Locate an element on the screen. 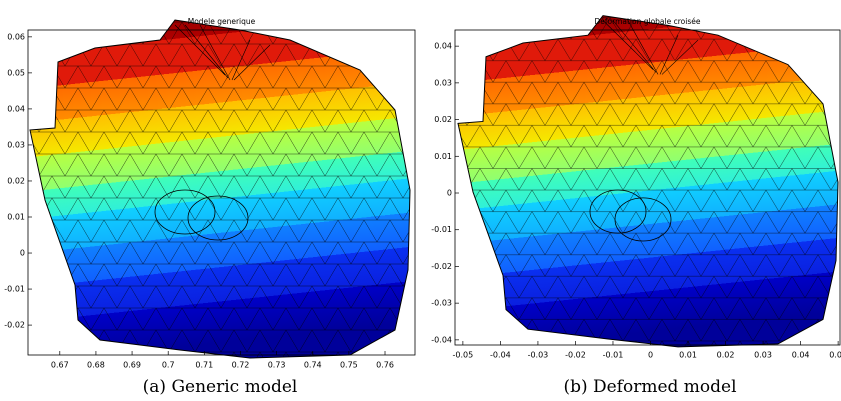  x-tick-label: -0.05 is located at coordinates (463, 355).